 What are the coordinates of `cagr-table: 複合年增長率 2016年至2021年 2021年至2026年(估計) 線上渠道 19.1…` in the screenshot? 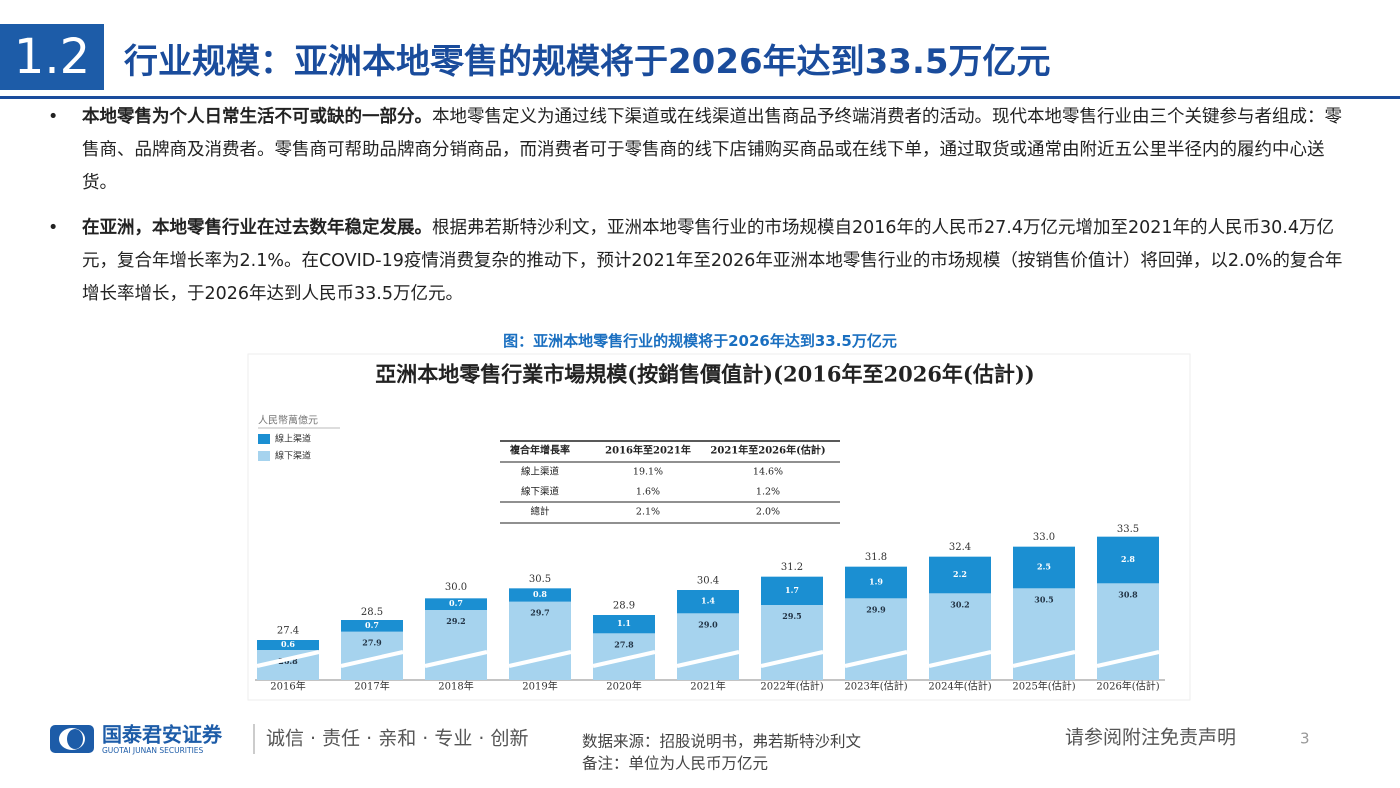 It's located at (670, 482).